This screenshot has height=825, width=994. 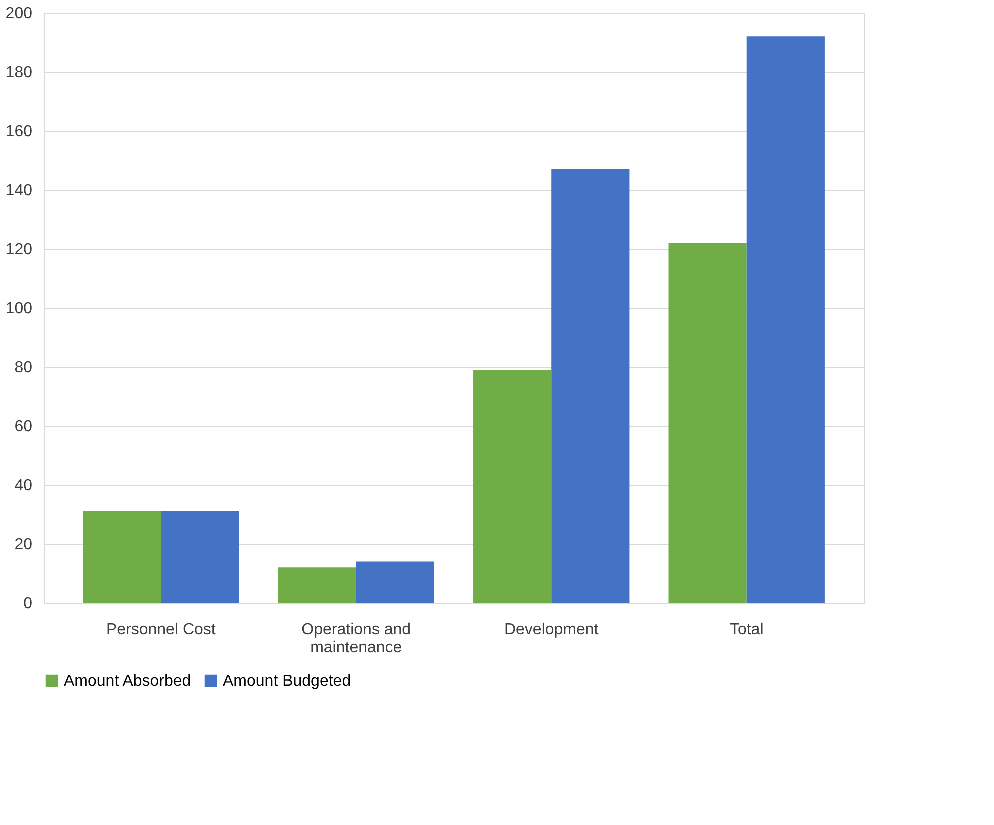 What do you see at coordinates (552, 630) in the screenshot?
I see `x-tick-label: Development` at bounding box center [552, 630].